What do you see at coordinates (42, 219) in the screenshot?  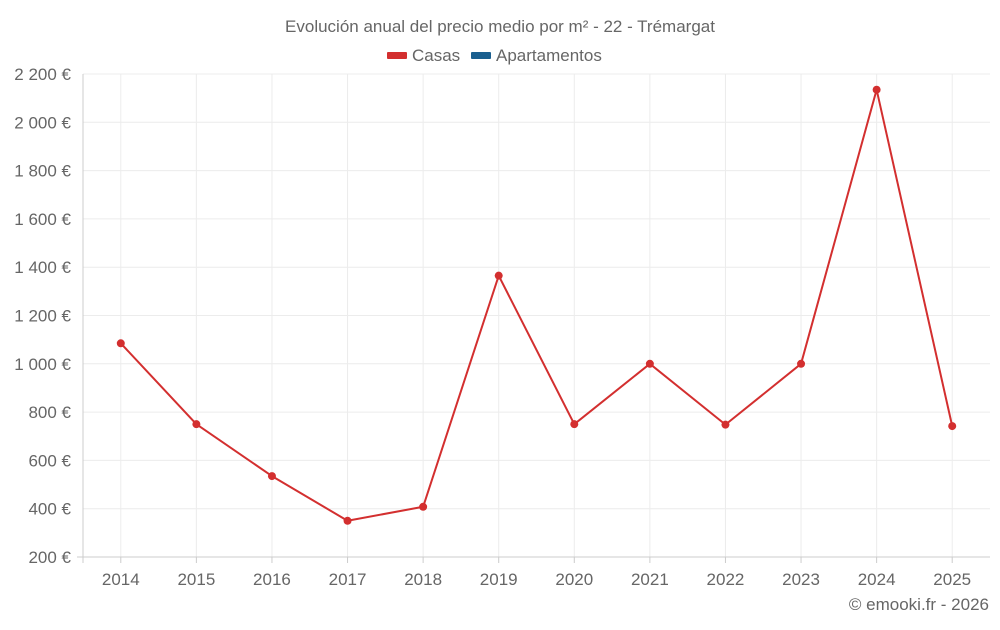 I see `y-tick-label: 1 600 €` at bounding box center [42, 219].